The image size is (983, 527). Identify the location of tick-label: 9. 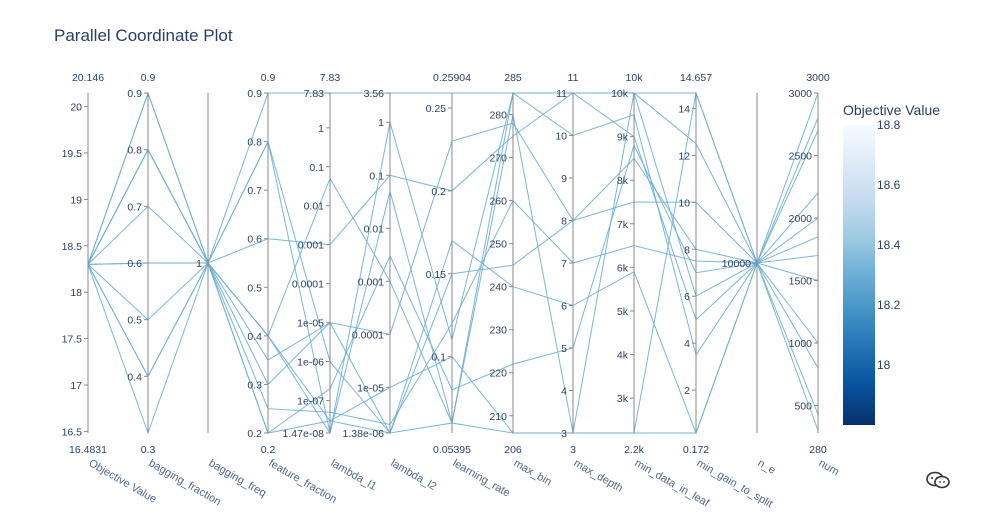
(564, 179).